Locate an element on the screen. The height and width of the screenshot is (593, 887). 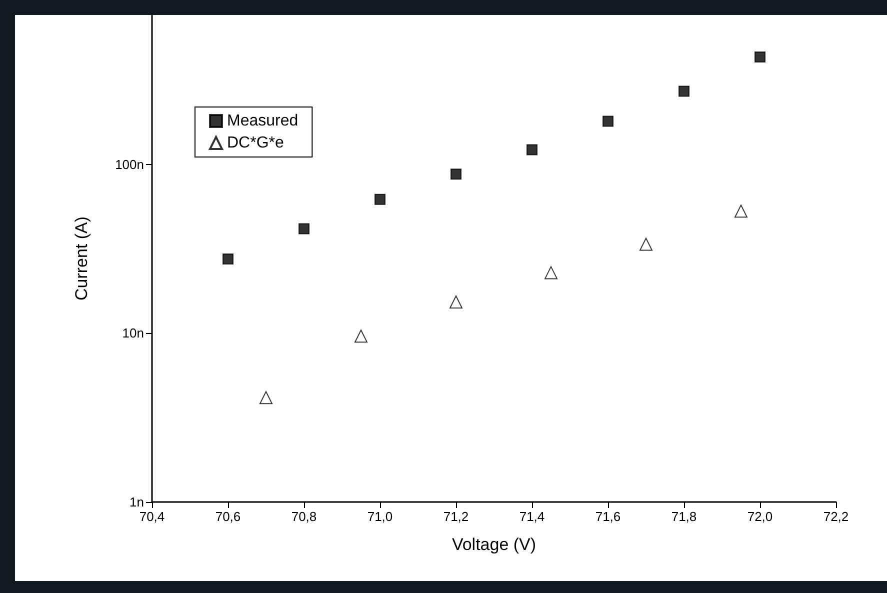
x-tick-label: 70,6 is located at coordinates (228, 516).